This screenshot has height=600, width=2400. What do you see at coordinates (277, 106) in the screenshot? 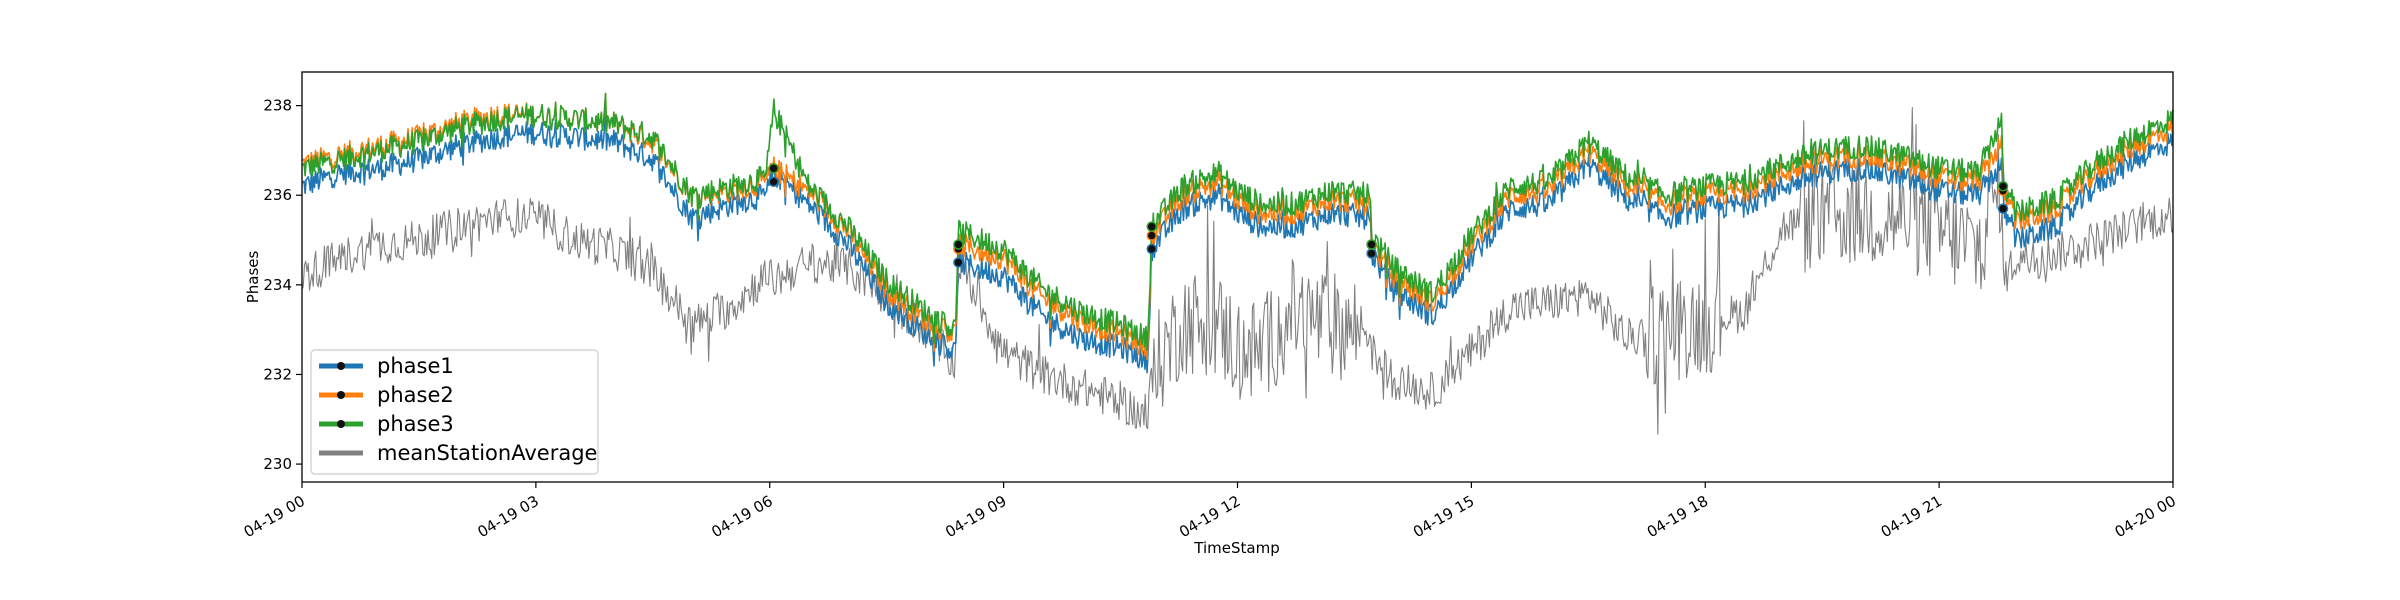
I see `y-tick-label: 238` at bounding box center [277, 106].